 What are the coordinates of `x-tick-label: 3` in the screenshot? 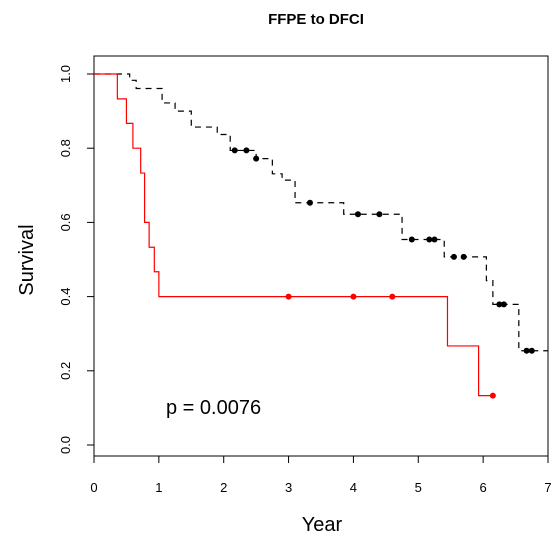 It's located at (288, 487).